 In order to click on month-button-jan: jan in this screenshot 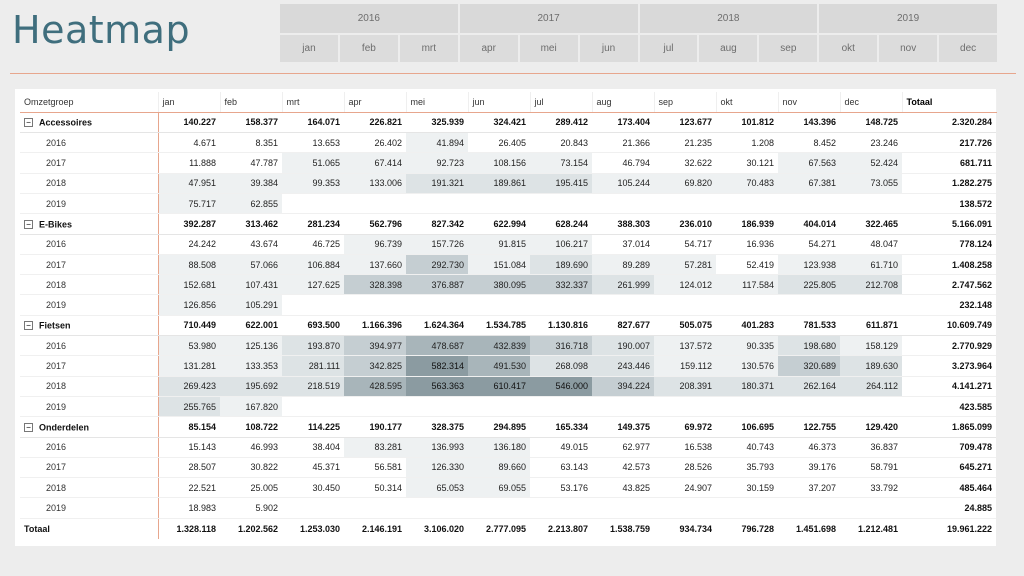, I will do `click(309, 48)`.